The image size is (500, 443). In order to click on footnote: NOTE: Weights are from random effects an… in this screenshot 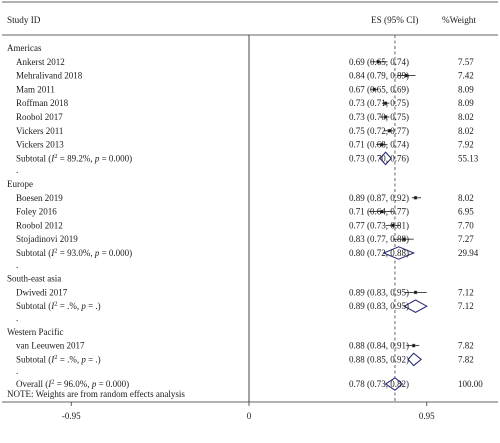, I will do `click(96, 394)`.